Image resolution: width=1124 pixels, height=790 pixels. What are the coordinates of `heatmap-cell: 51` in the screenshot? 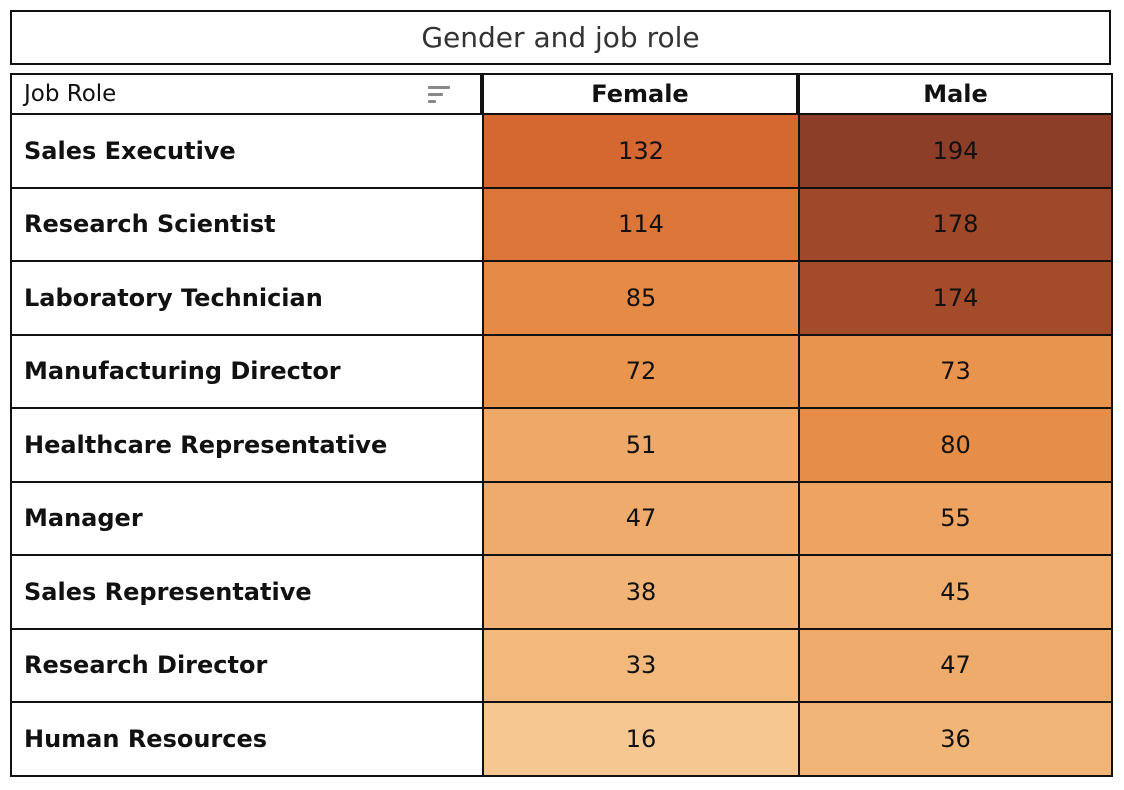 It's located at (640, 446).